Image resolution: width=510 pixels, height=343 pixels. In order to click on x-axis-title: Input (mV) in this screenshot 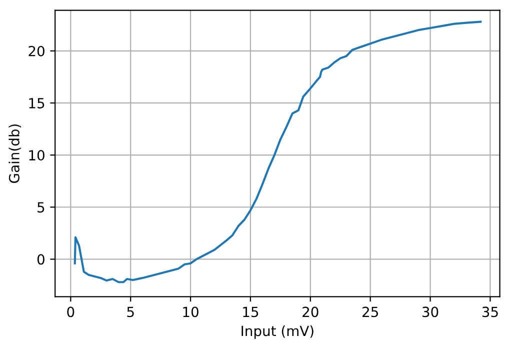, I will do `click(278, 332)`.